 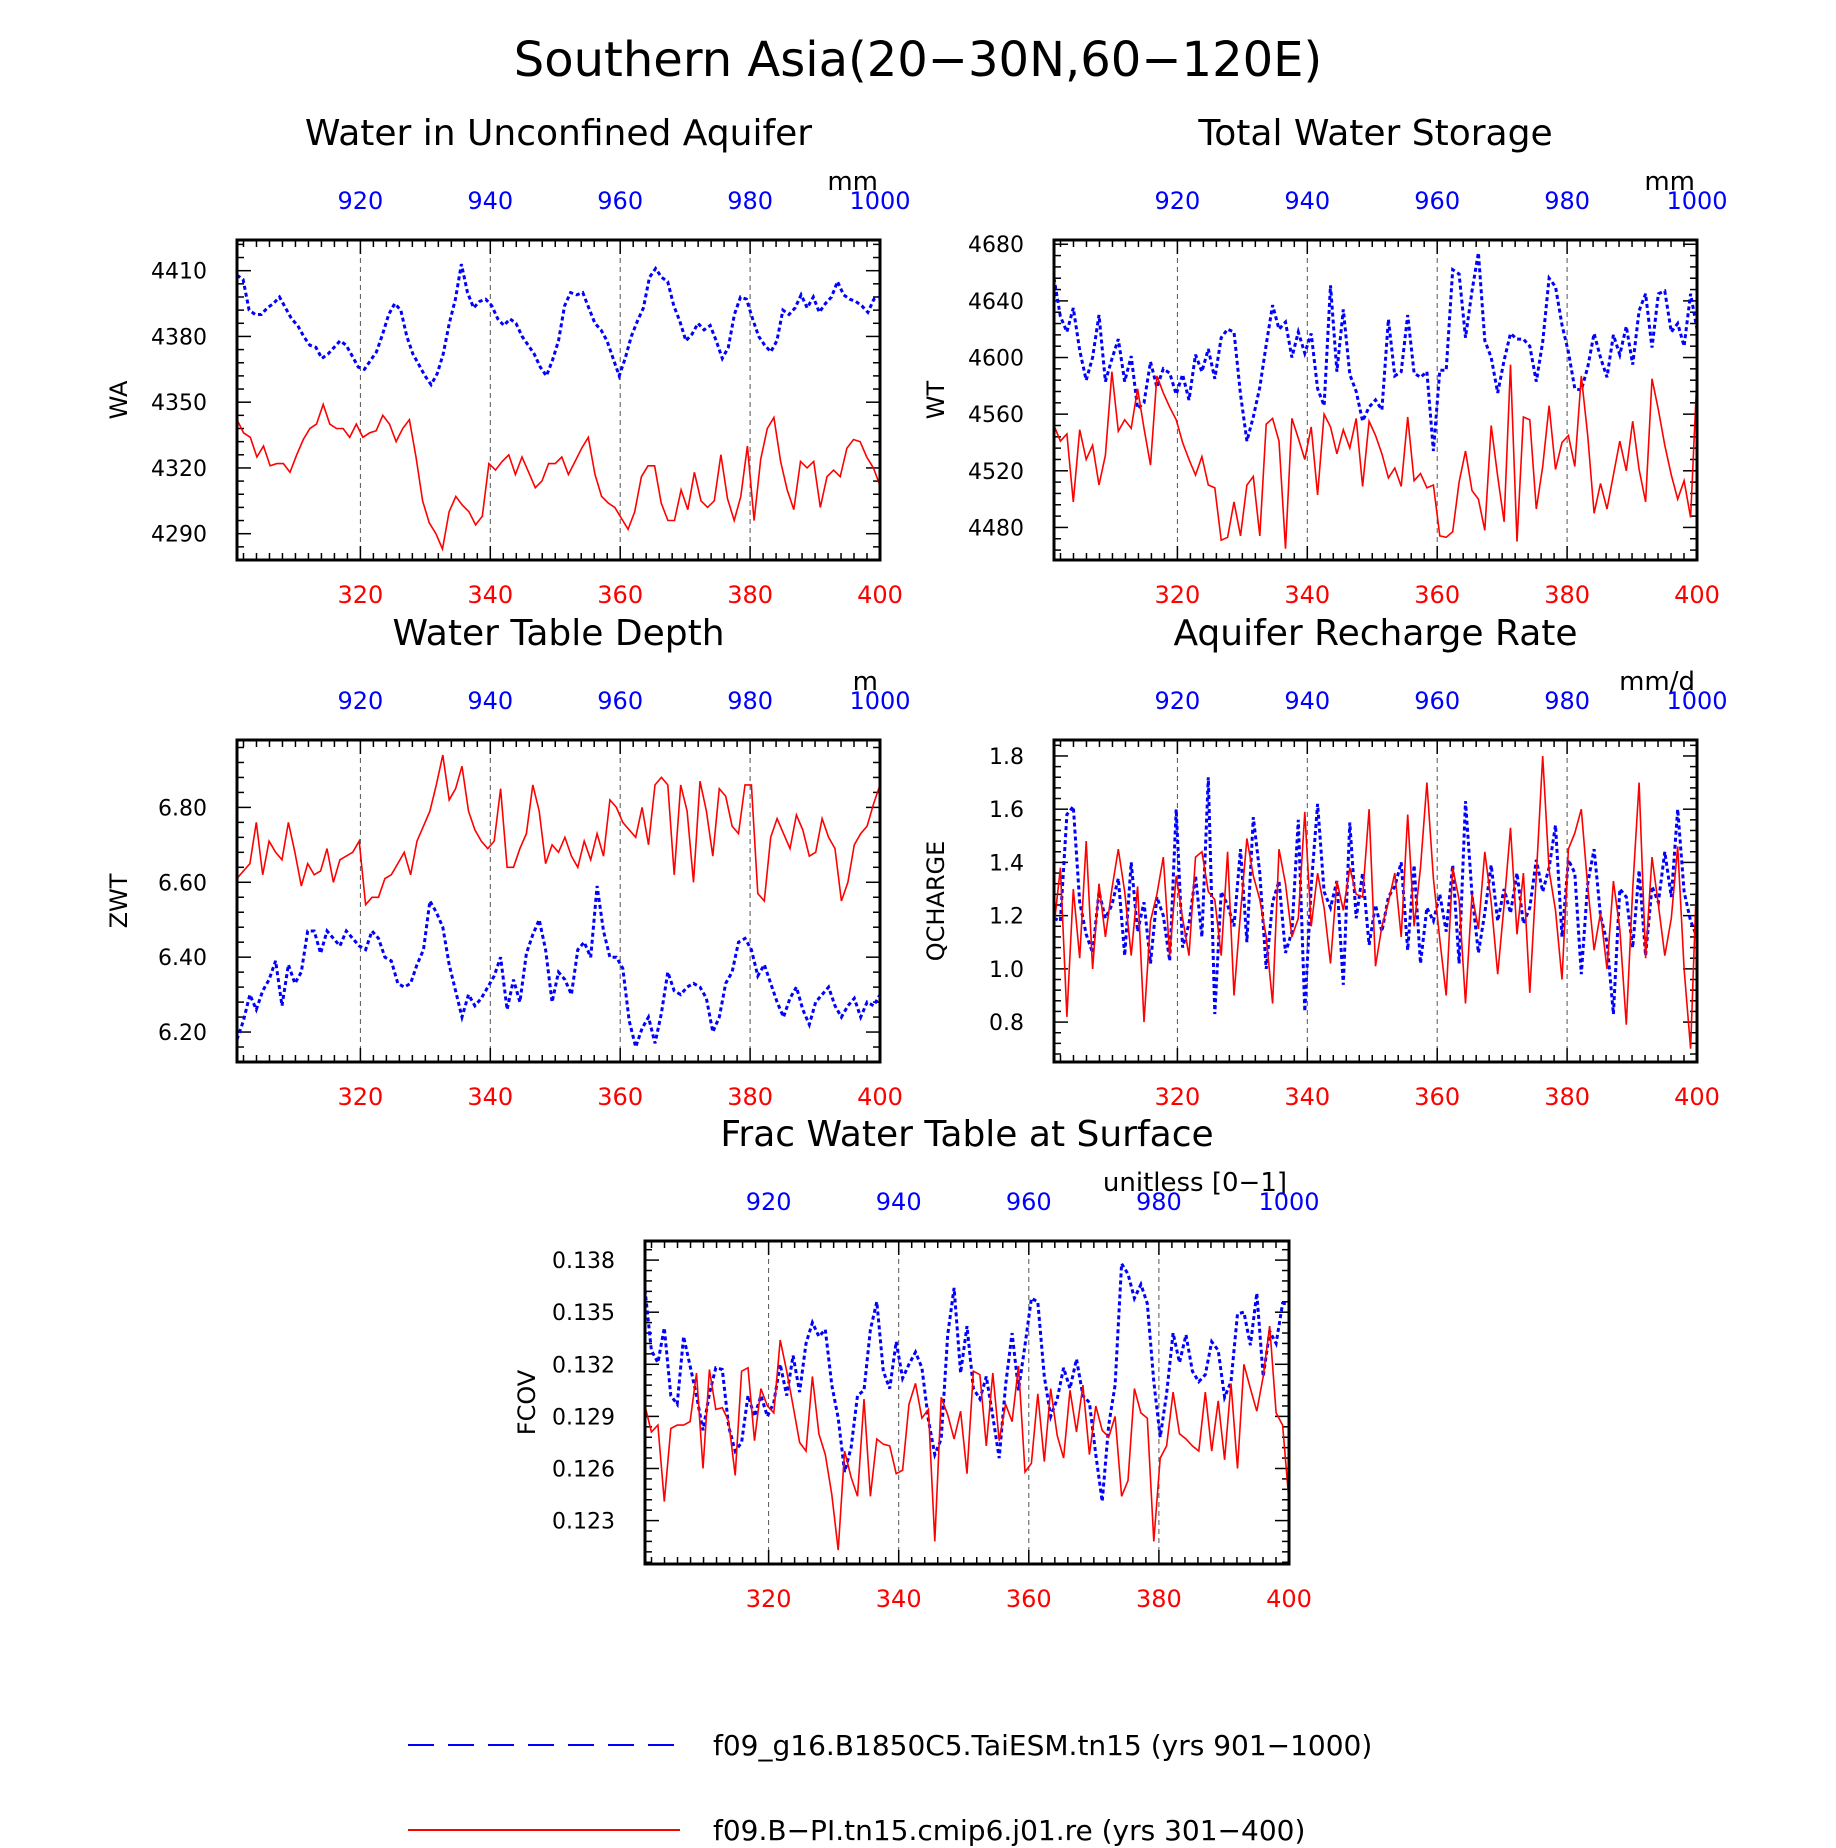 I want to click on y-tick-label: 4680, so click(x=996, y=245).